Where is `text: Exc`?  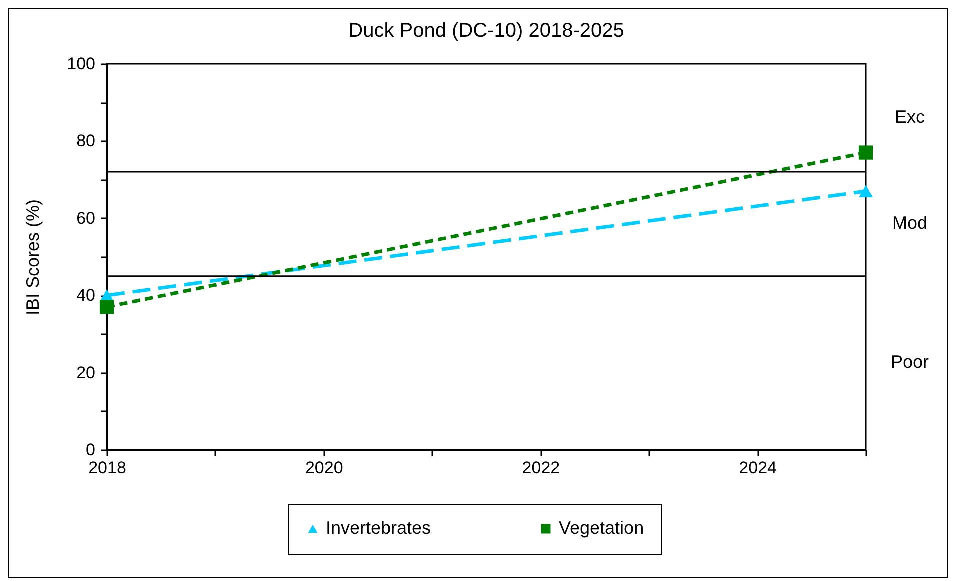
text: Exc is located at coordinates (910, 117).